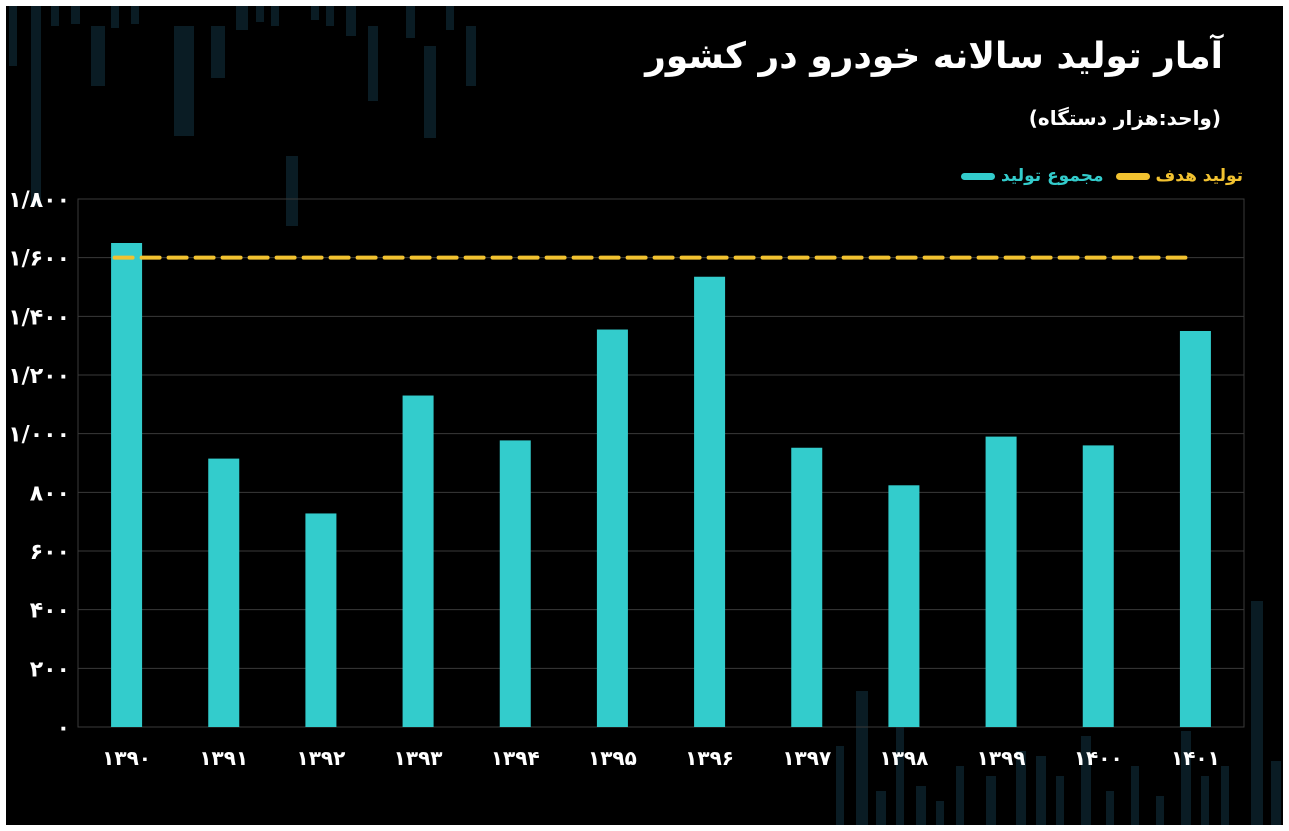 This screenshot has width=1289, height=831. Describe the element at coordinates (515, 758) in the screenshot. I see `x-tick-label: ۱۳۹۴` at that location.